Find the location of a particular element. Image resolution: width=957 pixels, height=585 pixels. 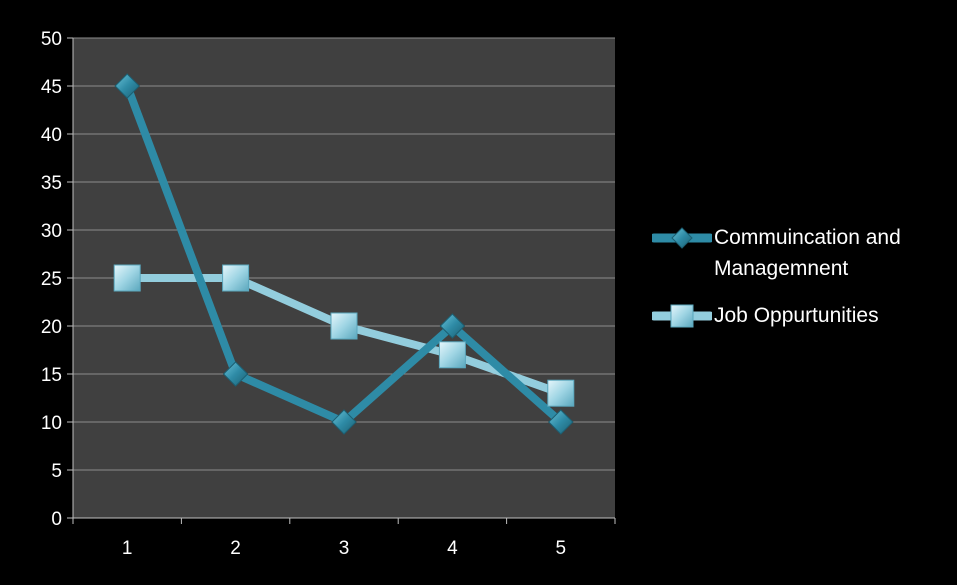

legend-label-communication: Commuincation and Managemnent is located at coordinates (807, 253).